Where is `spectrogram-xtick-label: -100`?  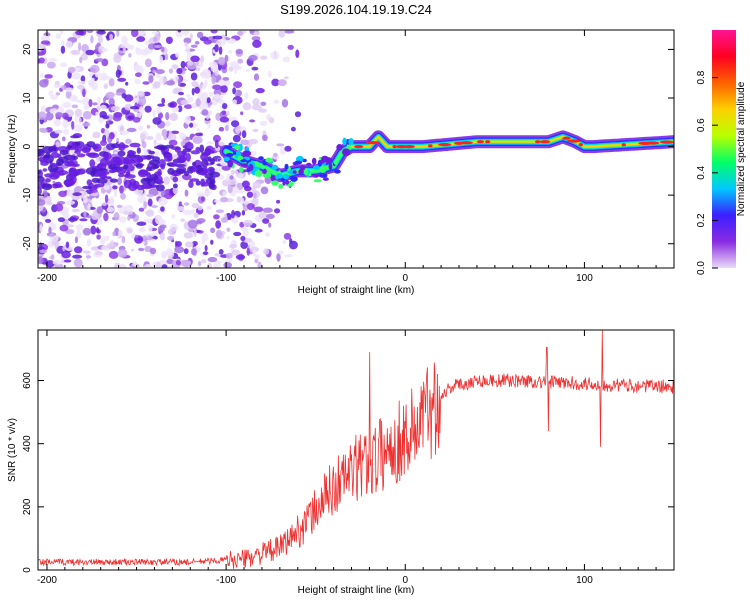 spectrogram-xtick-label: -100 is located at coordinates (226, 278).